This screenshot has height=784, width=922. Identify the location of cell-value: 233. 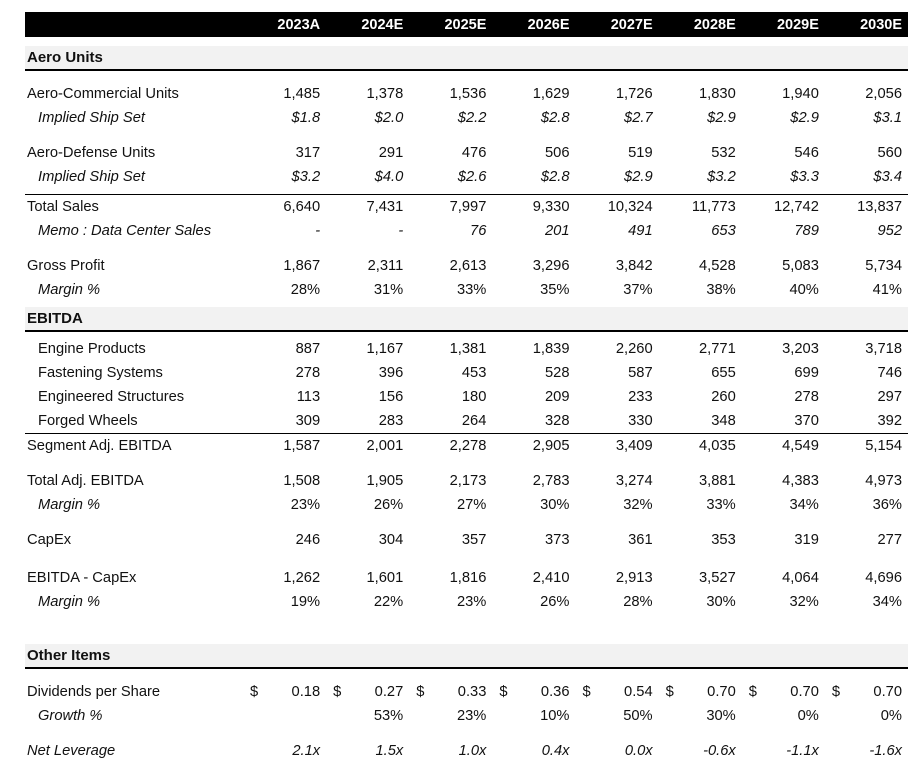
(640, 397).